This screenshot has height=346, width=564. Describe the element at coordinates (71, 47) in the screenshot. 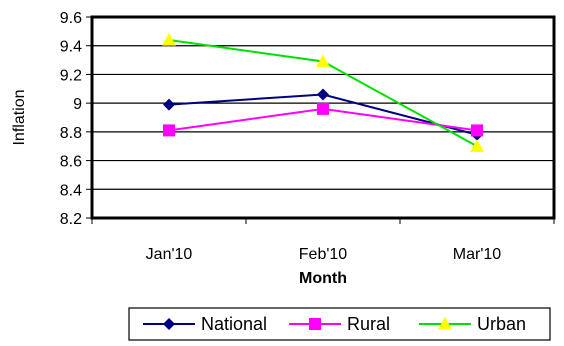

I see `y-tick-label: 9.4` at that location.